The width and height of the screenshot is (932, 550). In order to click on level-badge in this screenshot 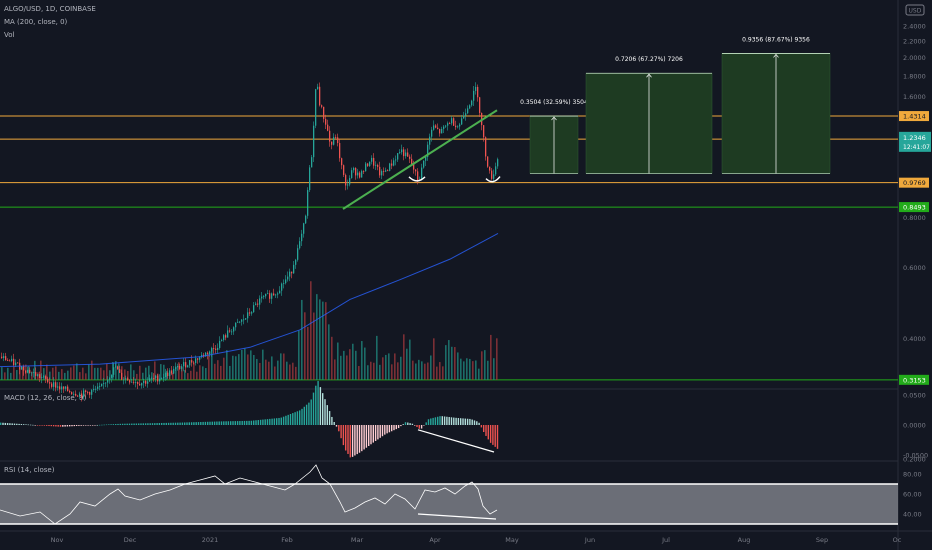, I will do `click(914, 379)`.